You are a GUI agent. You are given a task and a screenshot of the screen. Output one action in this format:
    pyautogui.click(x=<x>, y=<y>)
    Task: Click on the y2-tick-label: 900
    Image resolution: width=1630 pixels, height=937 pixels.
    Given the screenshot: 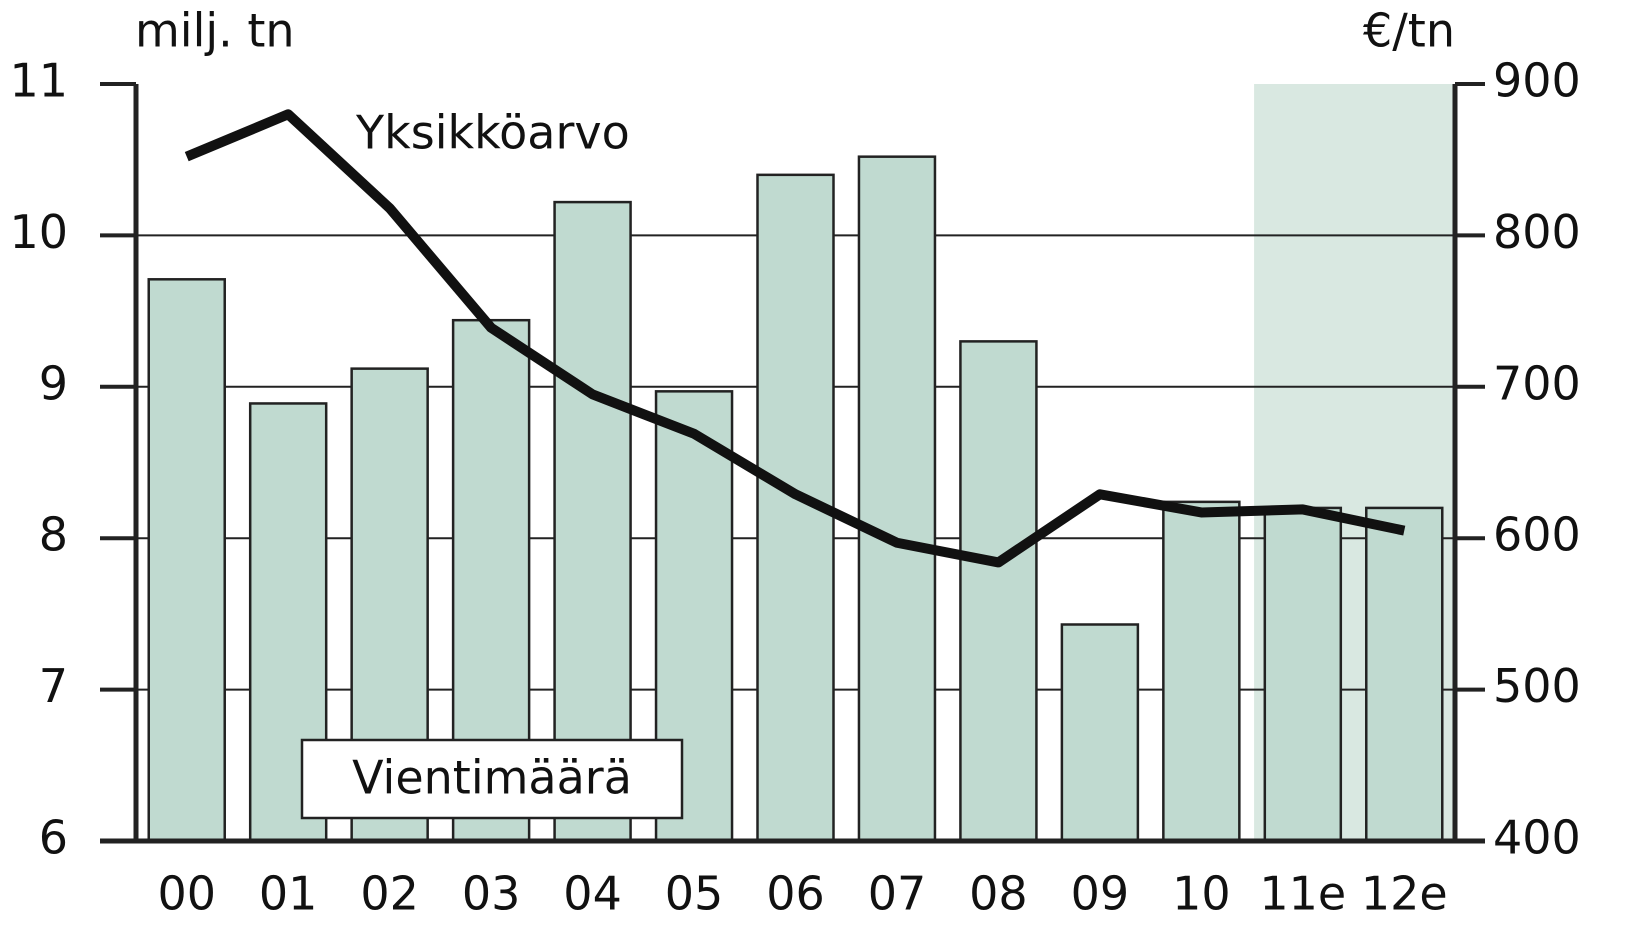 What is the action you would take?
    pyautogui.click(x=1537, y=81)
    